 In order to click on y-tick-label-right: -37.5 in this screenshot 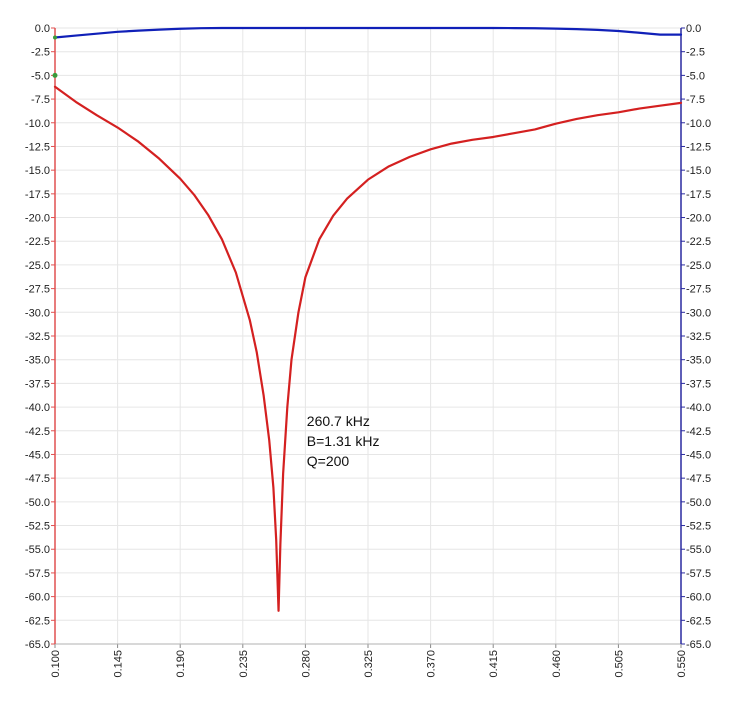, I will do `click(698, 384)`.